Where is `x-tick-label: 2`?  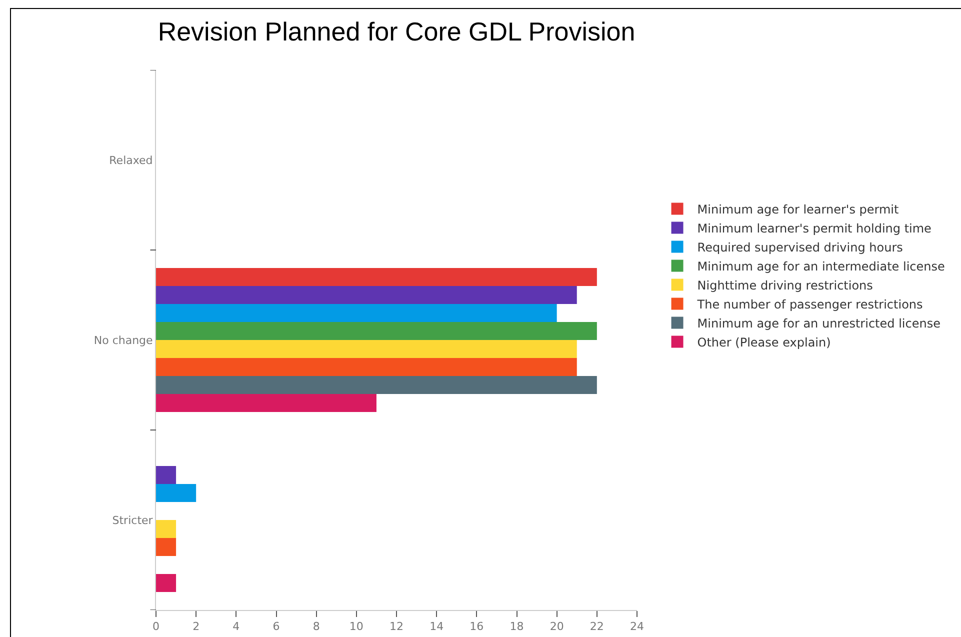 x-tick-label: 2 is located at coordinates (196, 627).